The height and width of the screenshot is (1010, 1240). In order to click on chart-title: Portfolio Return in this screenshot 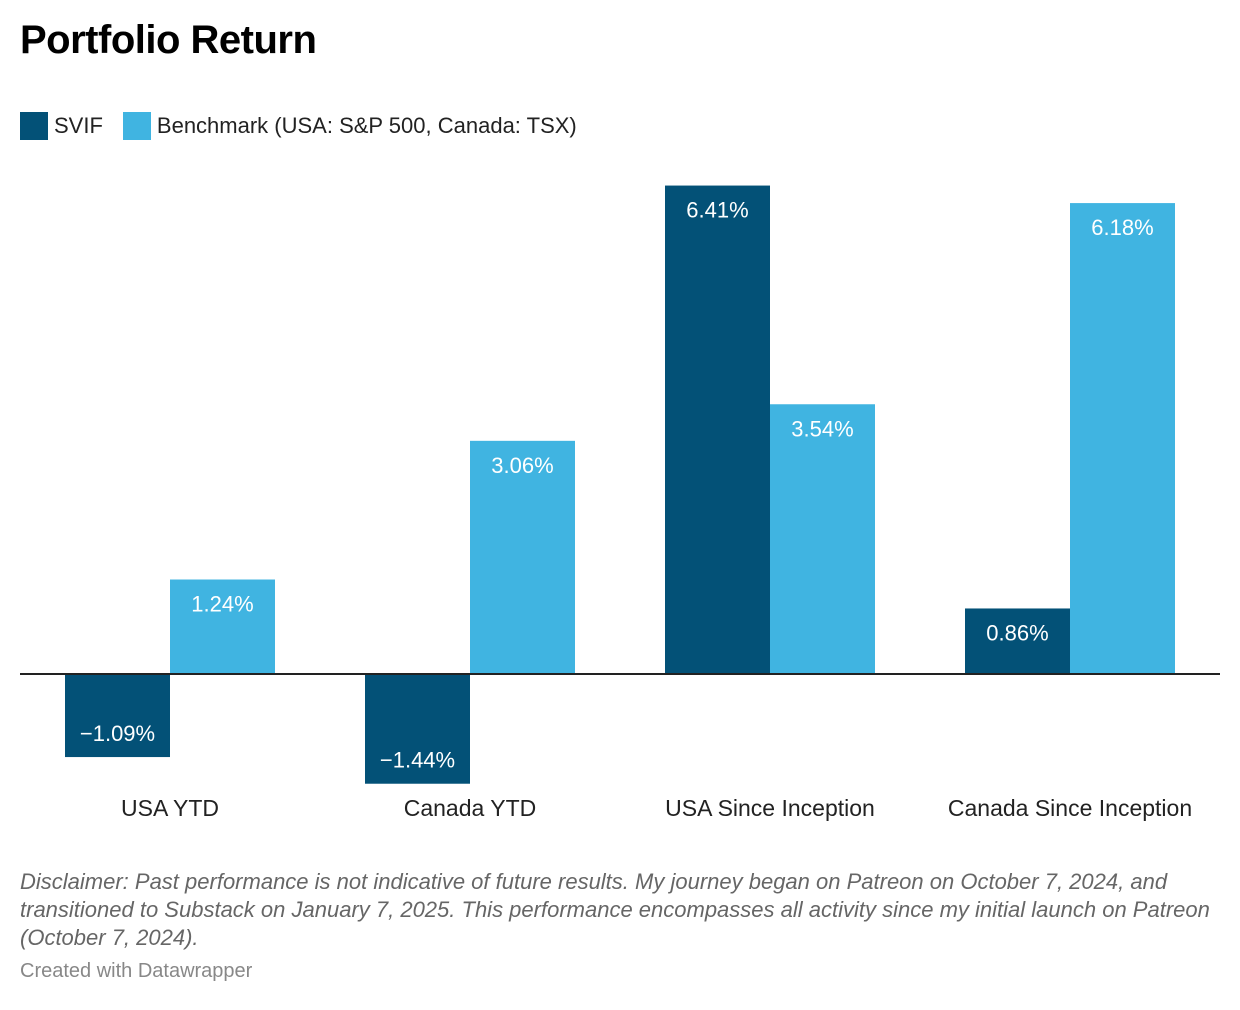, I will do `click(168, 40)`.